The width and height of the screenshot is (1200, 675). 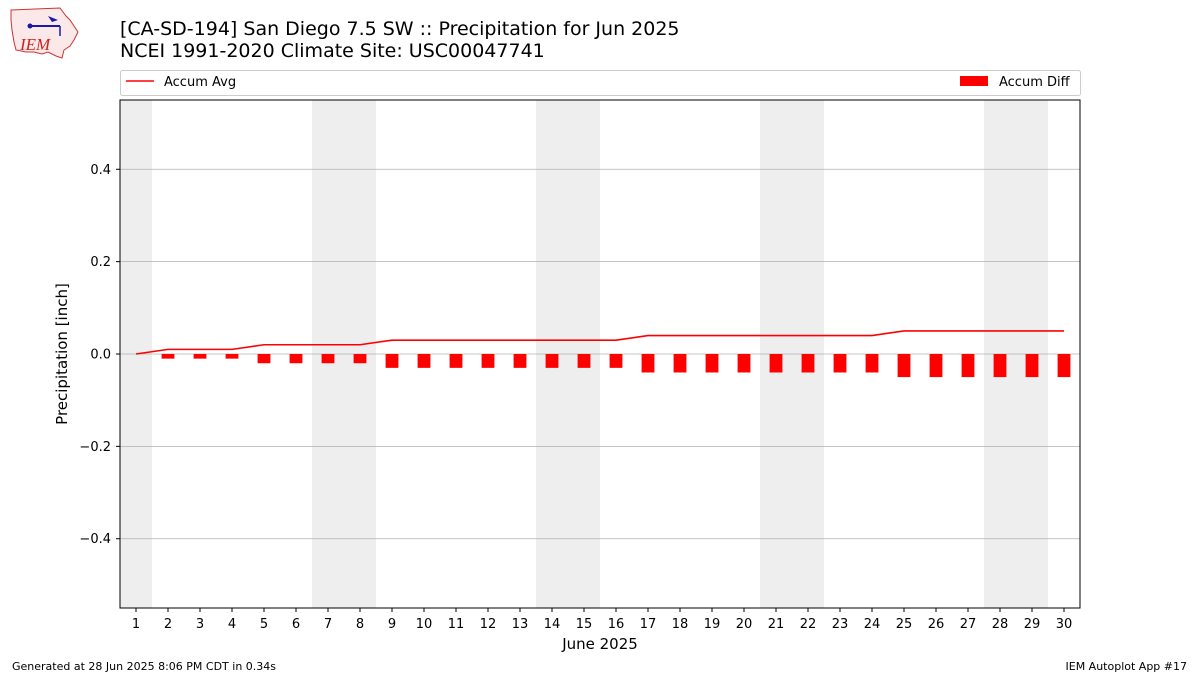 I want to click on y-tick-label: 0.0, so click(x=100, y=355).